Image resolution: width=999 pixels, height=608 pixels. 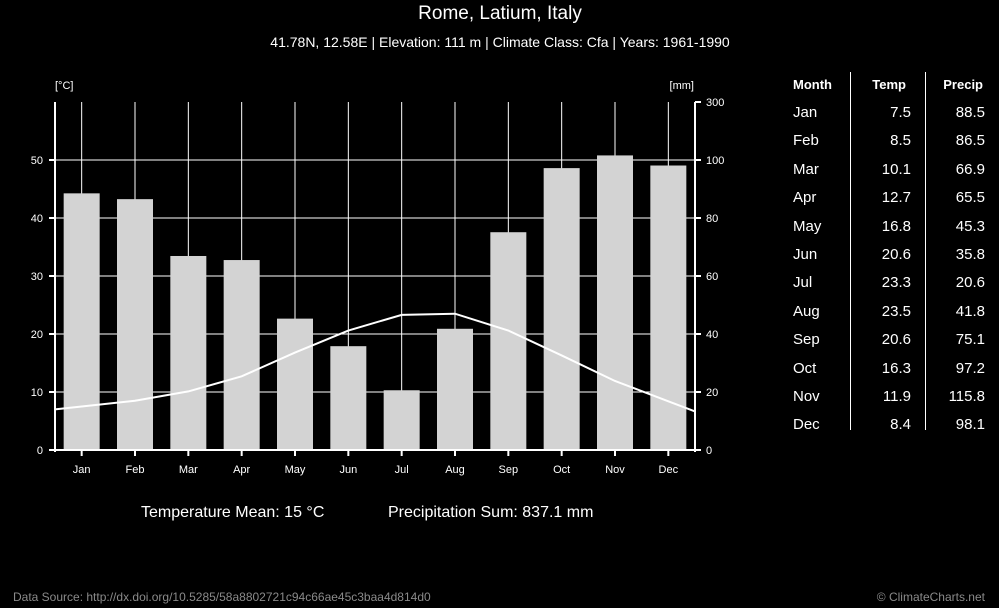 I want to click on precip-bar-jul, so click(x=401, y=420).